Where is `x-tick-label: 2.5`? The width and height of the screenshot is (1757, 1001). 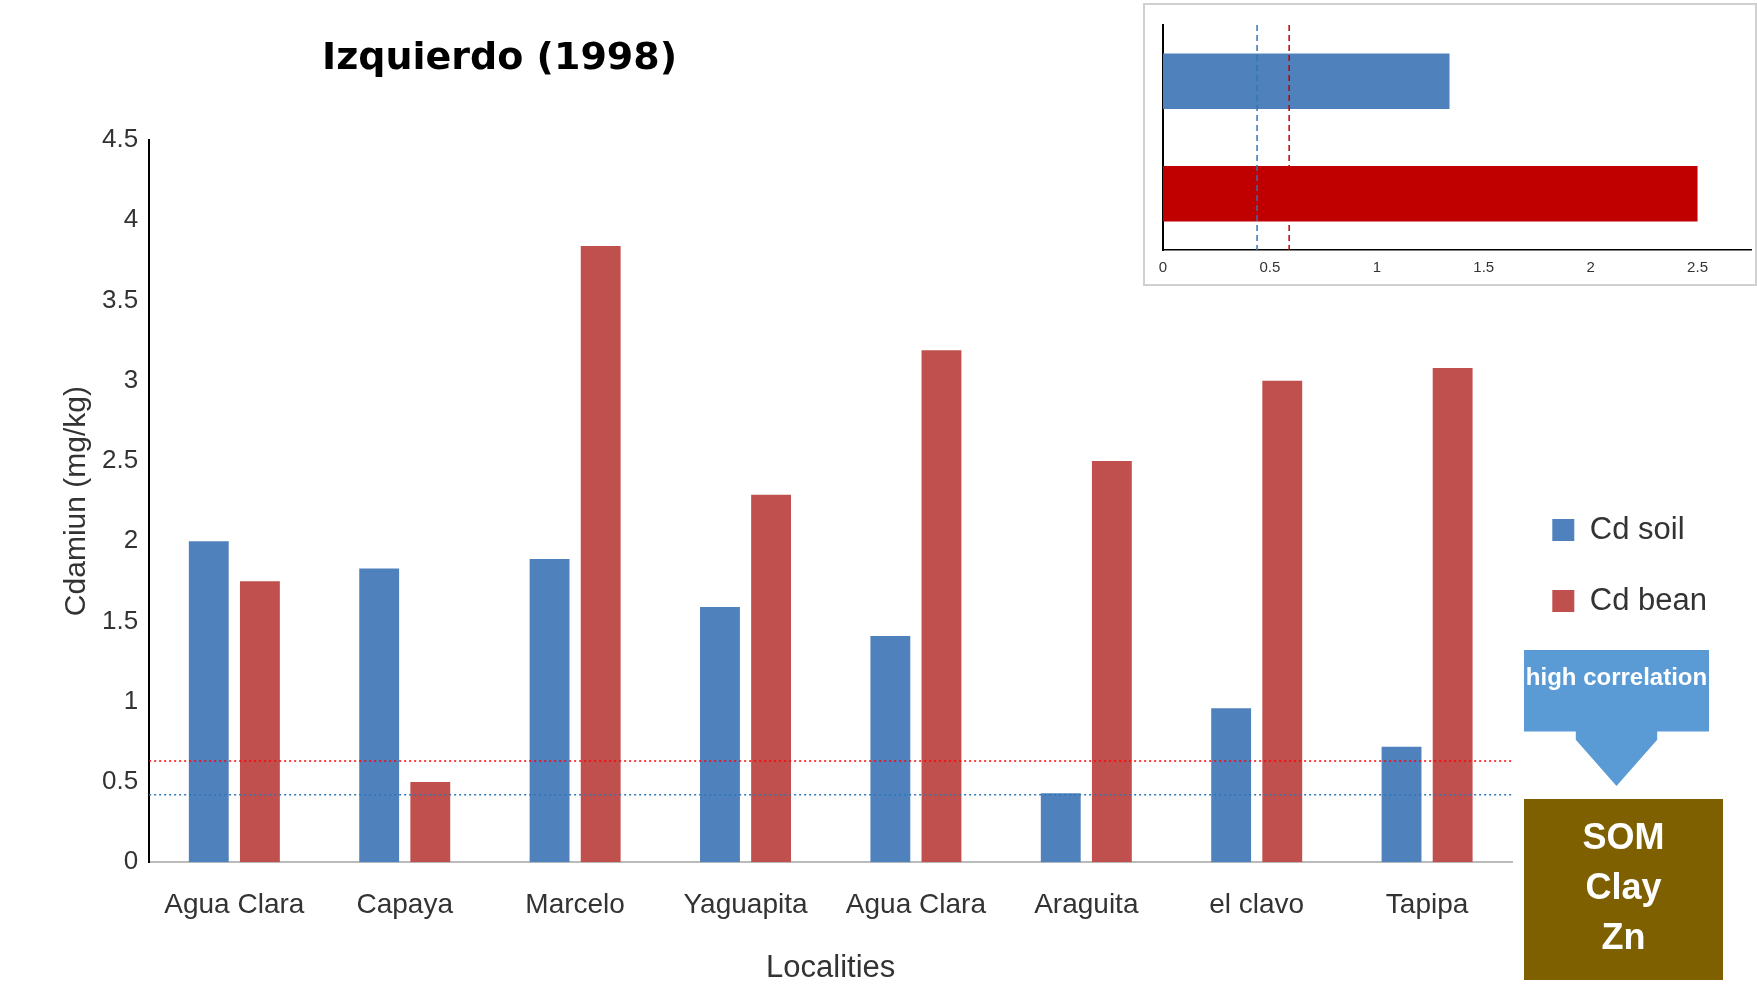
x-tick-label: 2.5 is located at coordinates (1697, 267).